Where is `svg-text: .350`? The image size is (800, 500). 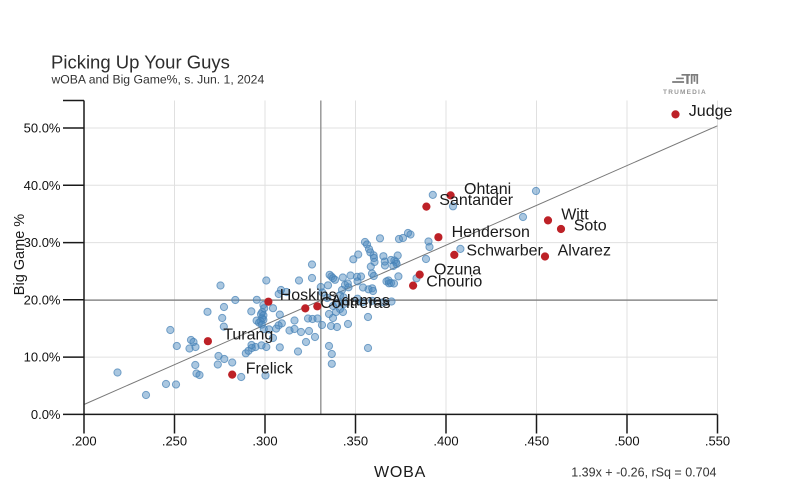
svg-text: .350 is located at coordinates (355, 440).